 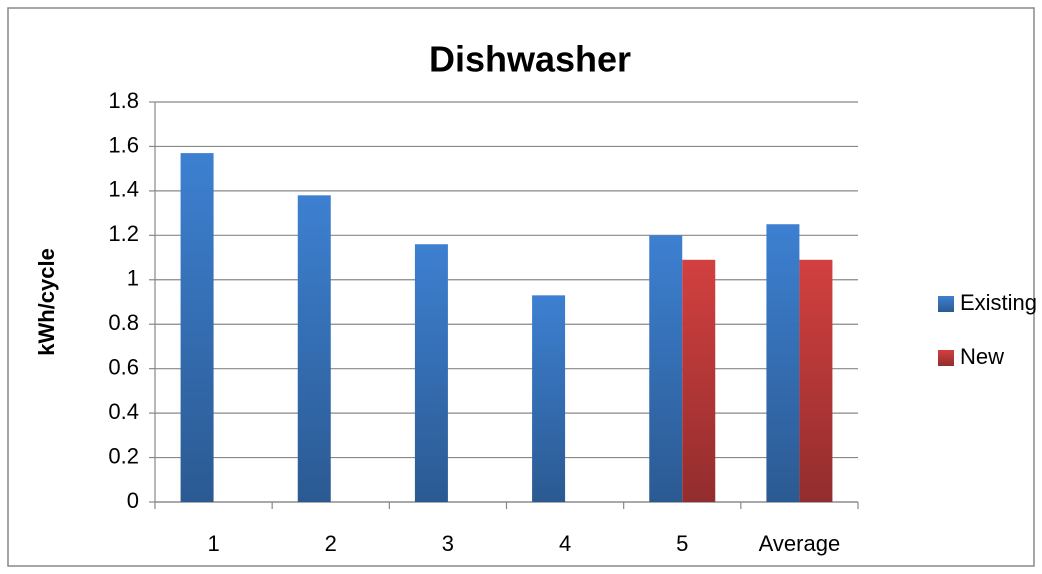 What do you see at coordinates (682, 543) in the screenshot?
I see `x-tick-label: 5` at bounding box center [682, 543].